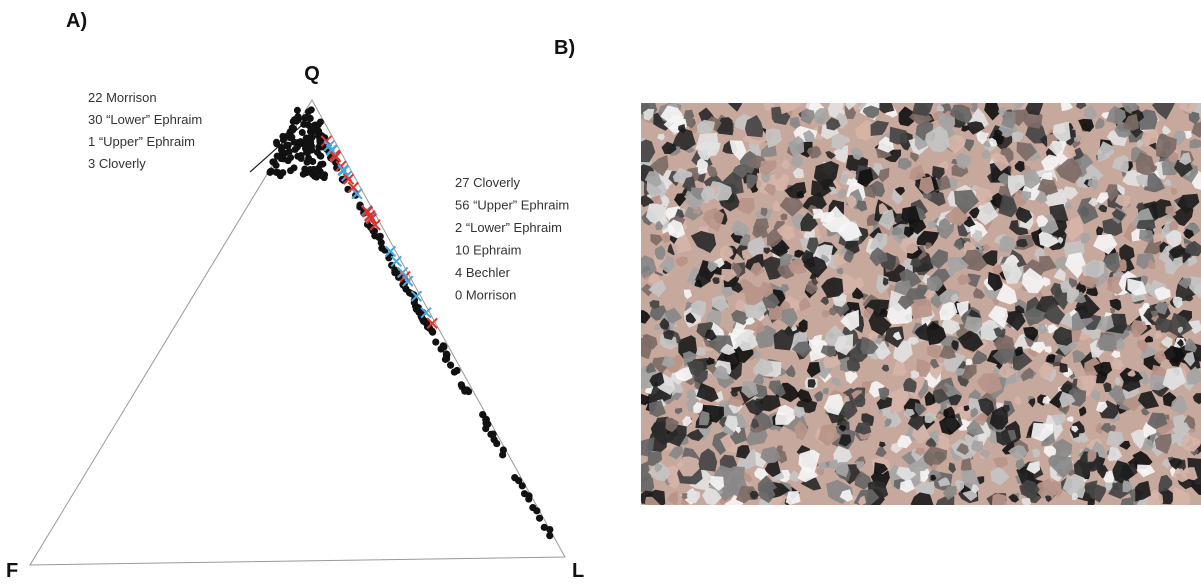 The width and height of the screenshot is (1201, 584). Describe the element at coordinates (145, 119) in the screenshot. I see `group-label: 30 “Lower” Ephraim` at that location.